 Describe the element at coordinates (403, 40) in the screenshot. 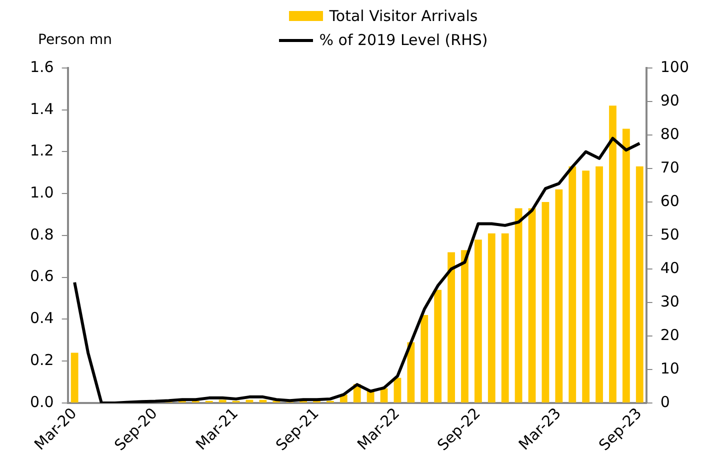

I see `legend-label: % of 2019 Level (RHS)` at that location.